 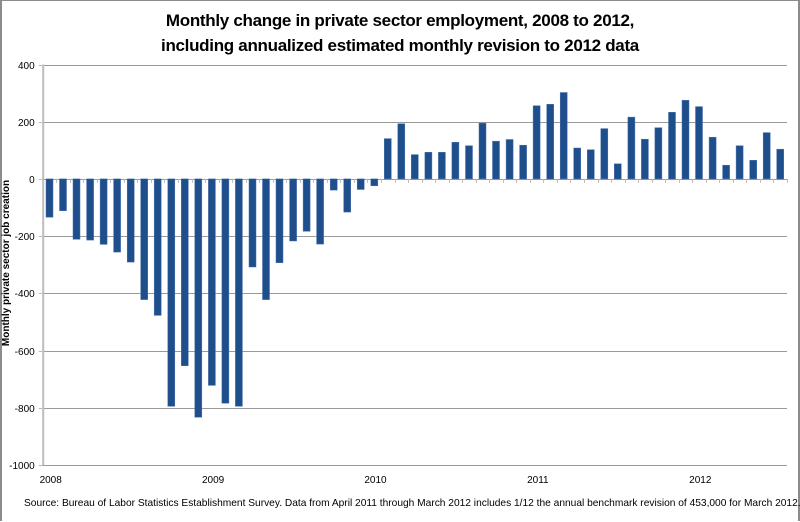 What do you see at coordinates (51, 480) in the screenshot?
I see `x-tick-label: 2008` at bounding box center [51, 480].